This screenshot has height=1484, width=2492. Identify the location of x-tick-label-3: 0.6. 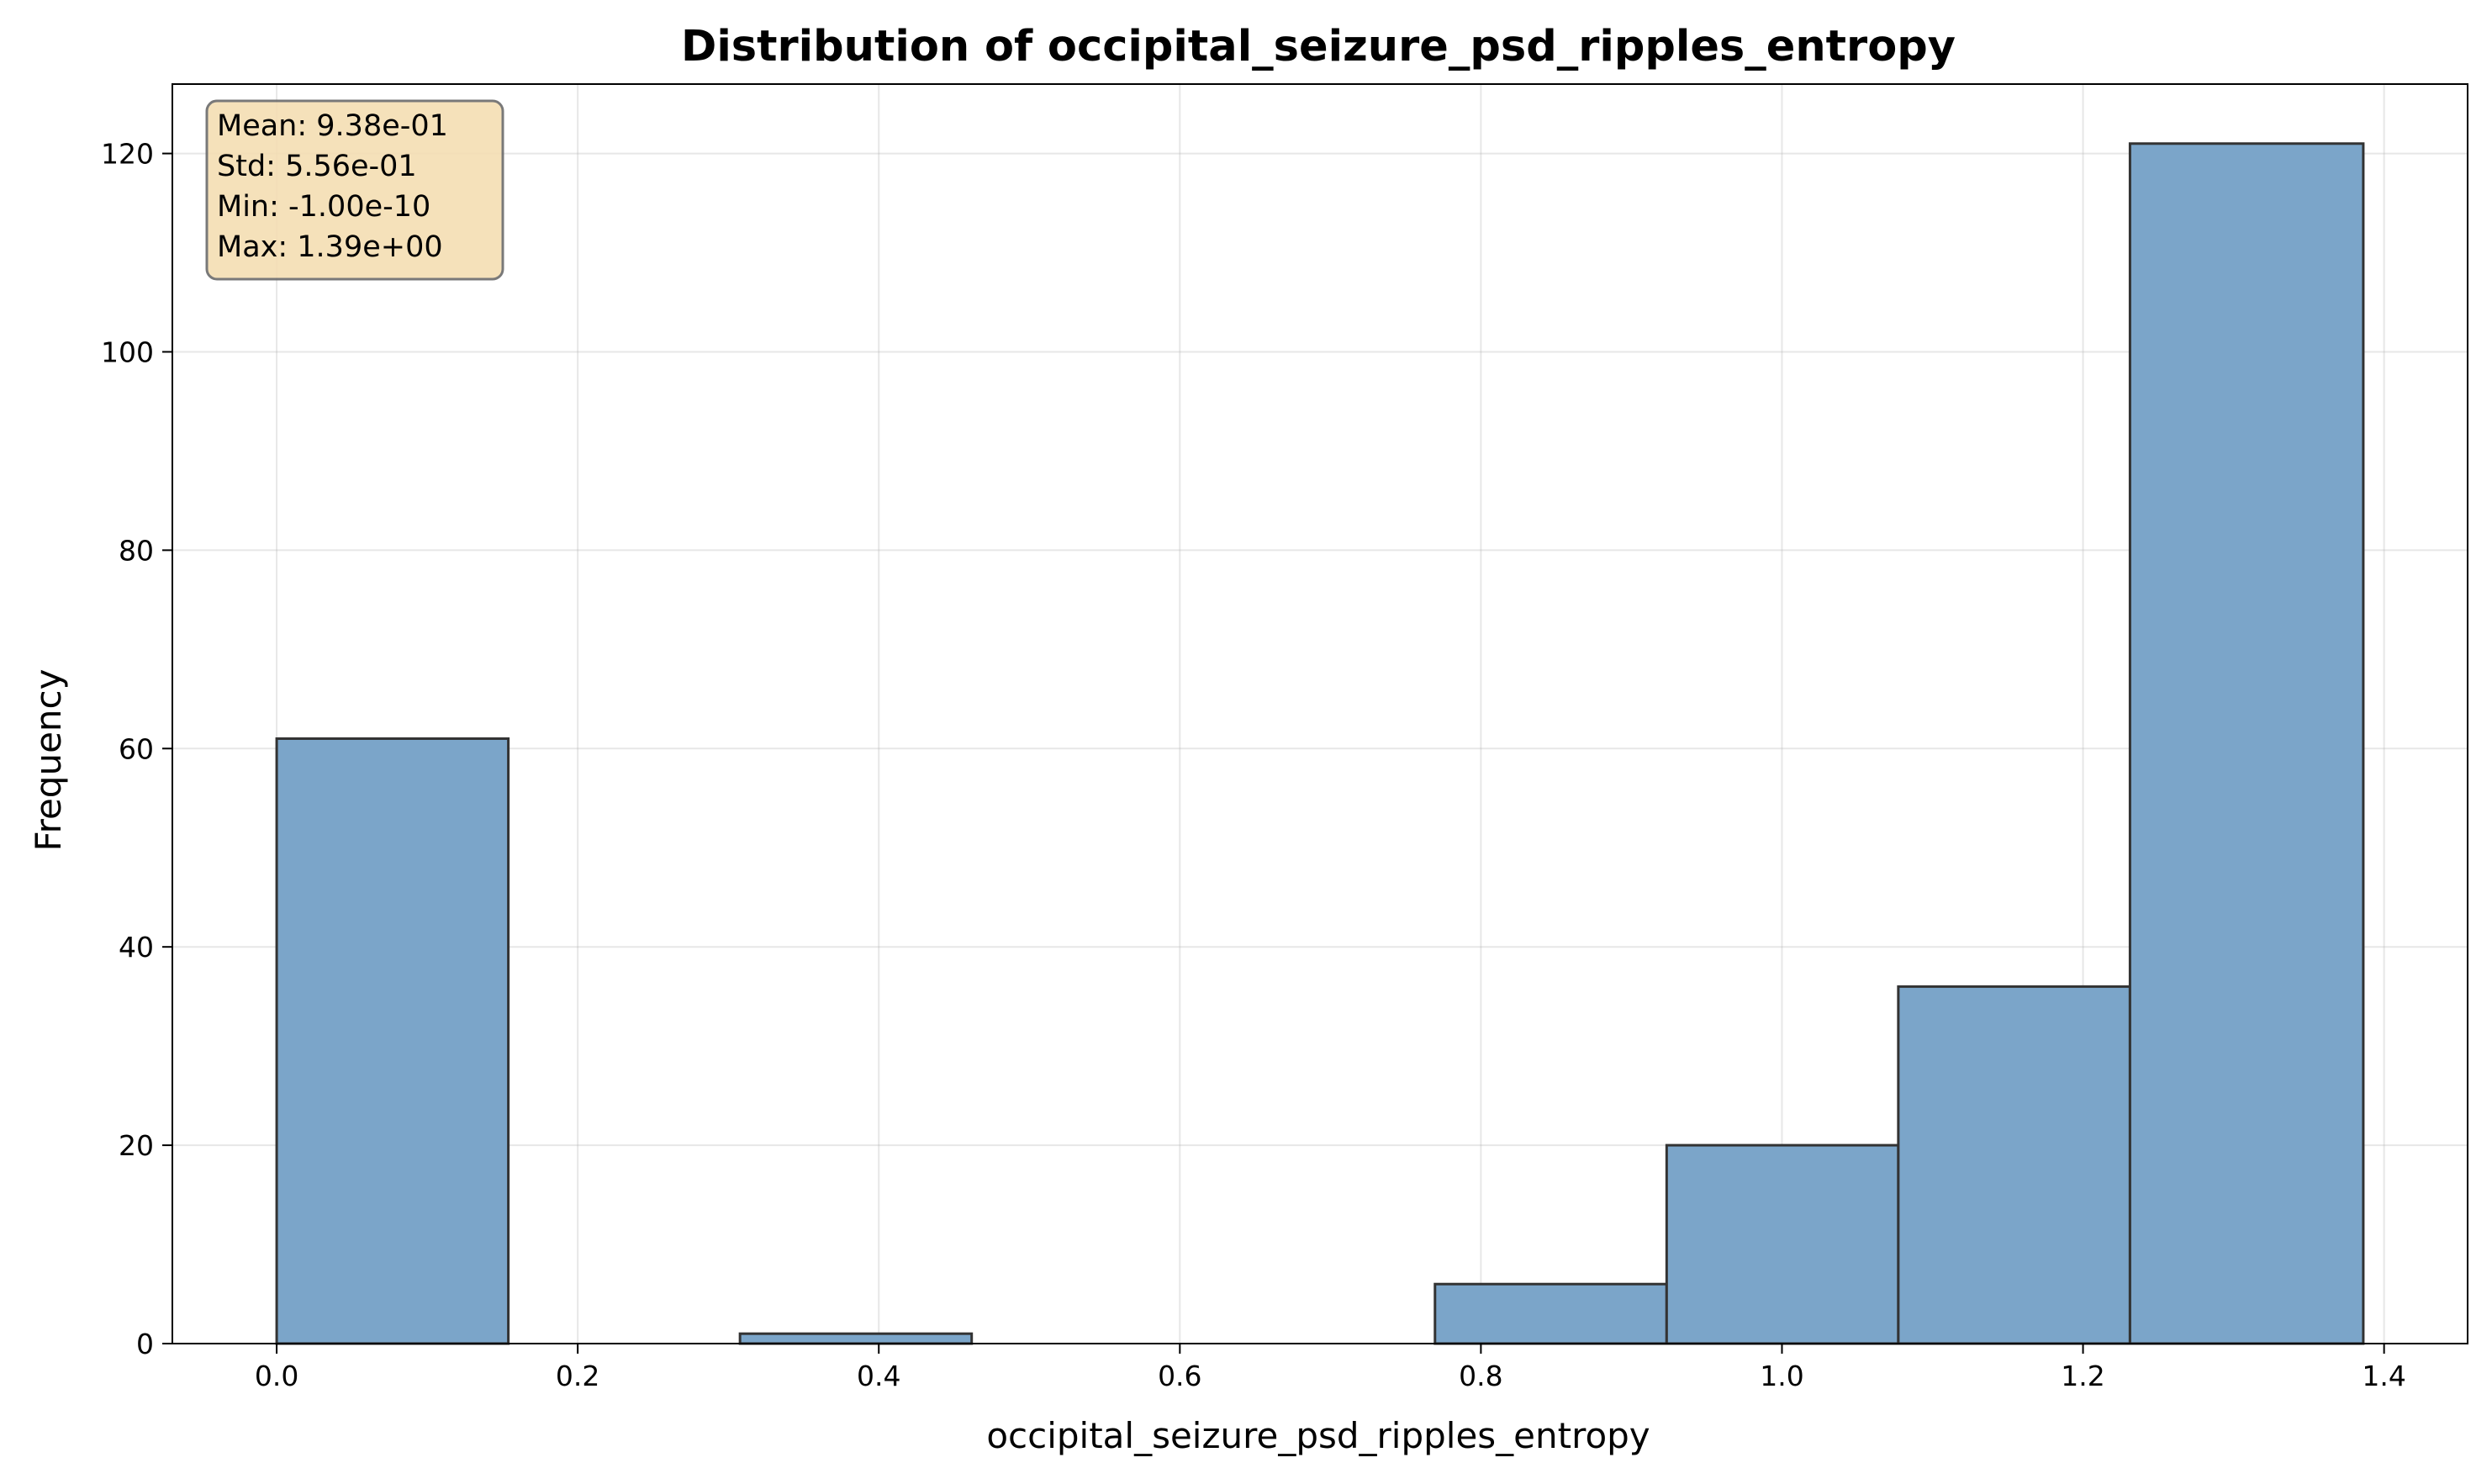
(1179, 1376).